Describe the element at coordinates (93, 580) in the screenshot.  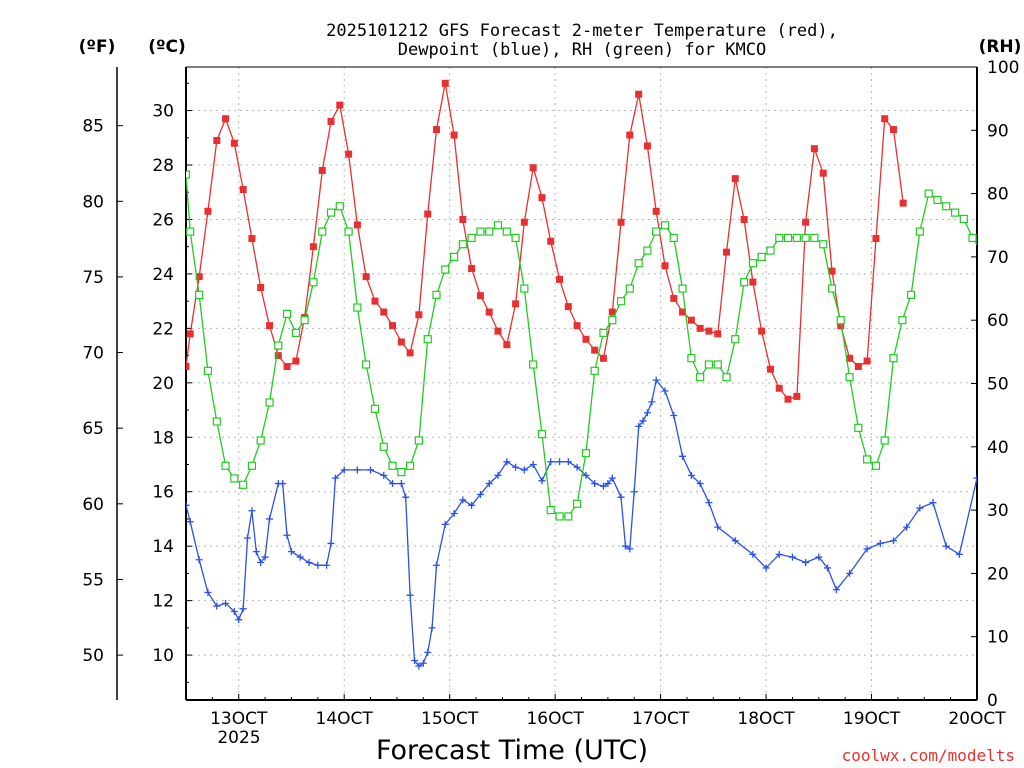
I see `fahrenheit-tick-label: 55` at that location.